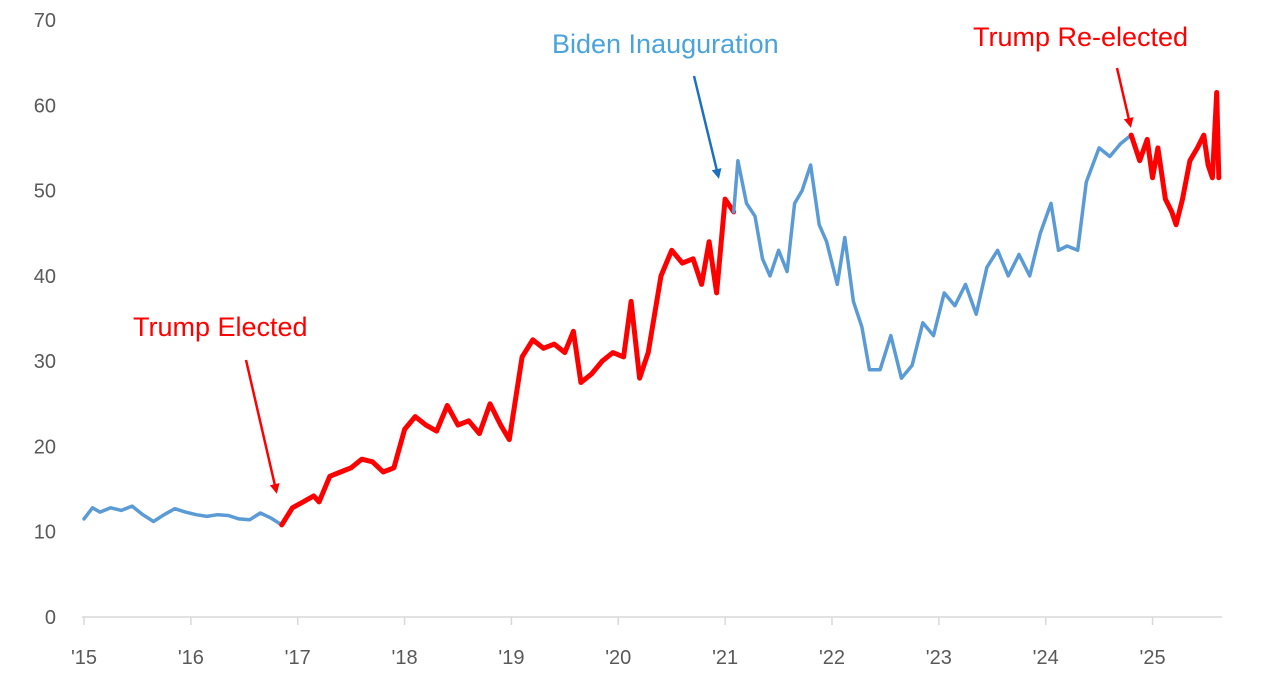 The width and height of the screenshot is (1268, 688). Describe the element at coordinates (939, 658) in the screenshot. I see `x-tick-label: '23` at that location.